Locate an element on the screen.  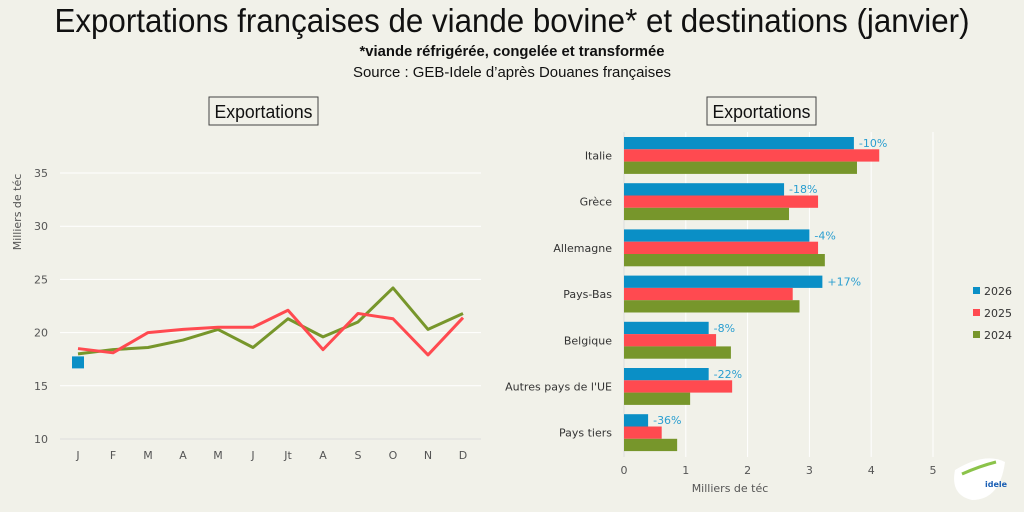
data-label: -8% is located at coordinates (724, 328).